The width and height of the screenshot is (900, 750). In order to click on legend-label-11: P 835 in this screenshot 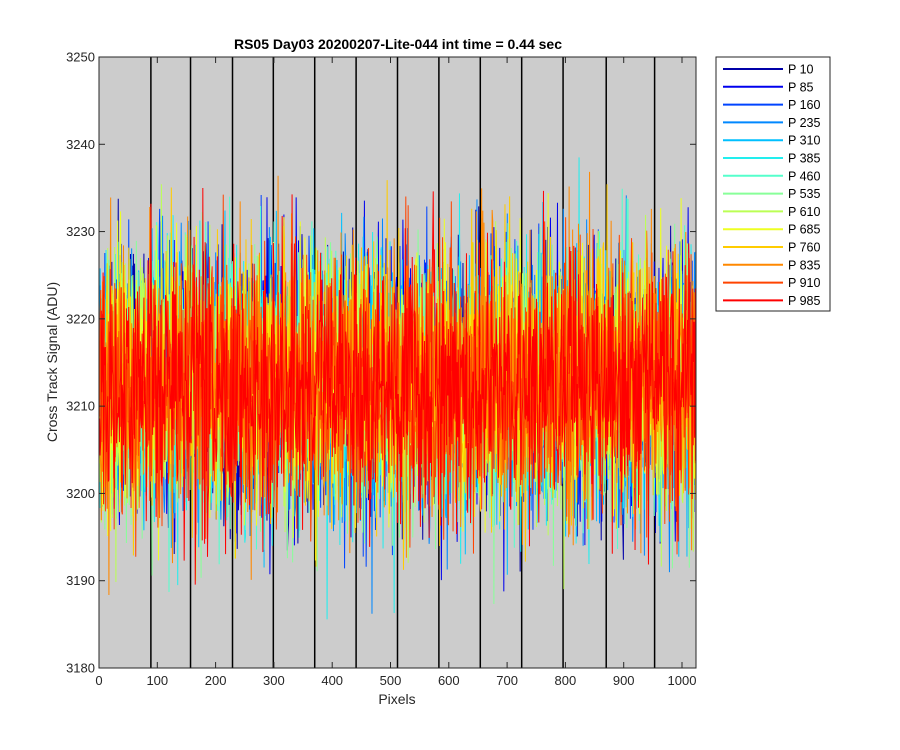, I will do `click(804, 265)`.